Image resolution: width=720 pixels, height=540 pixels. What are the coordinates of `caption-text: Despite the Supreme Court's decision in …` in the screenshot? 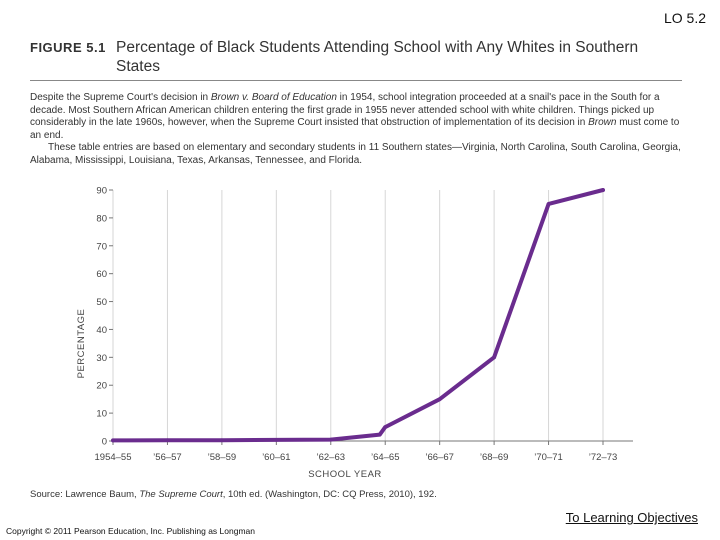 It's located at (357, 117).